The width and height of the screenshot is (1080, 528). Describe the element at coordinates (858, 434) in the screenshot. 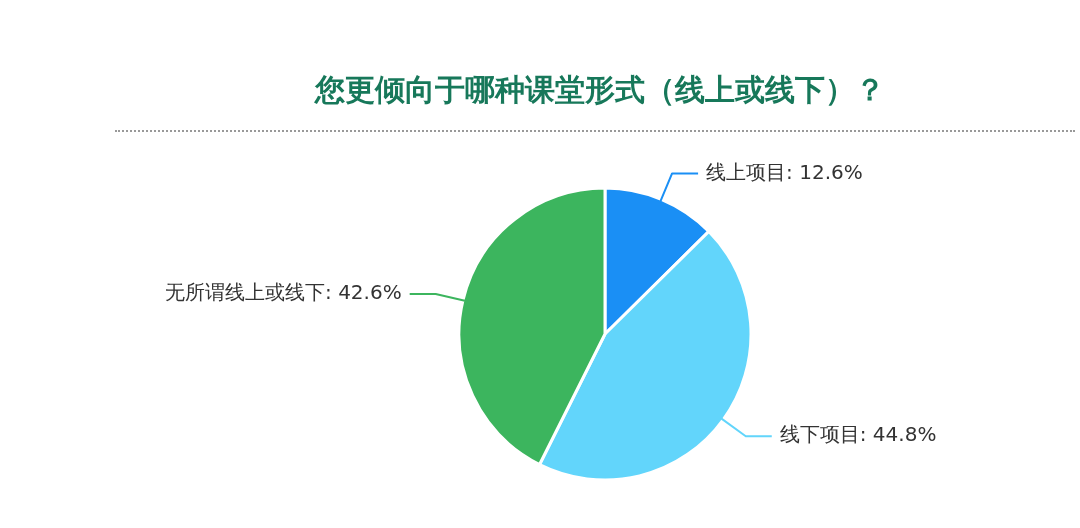

I see `slice-label: 线下项目: 44.8%` at that location.